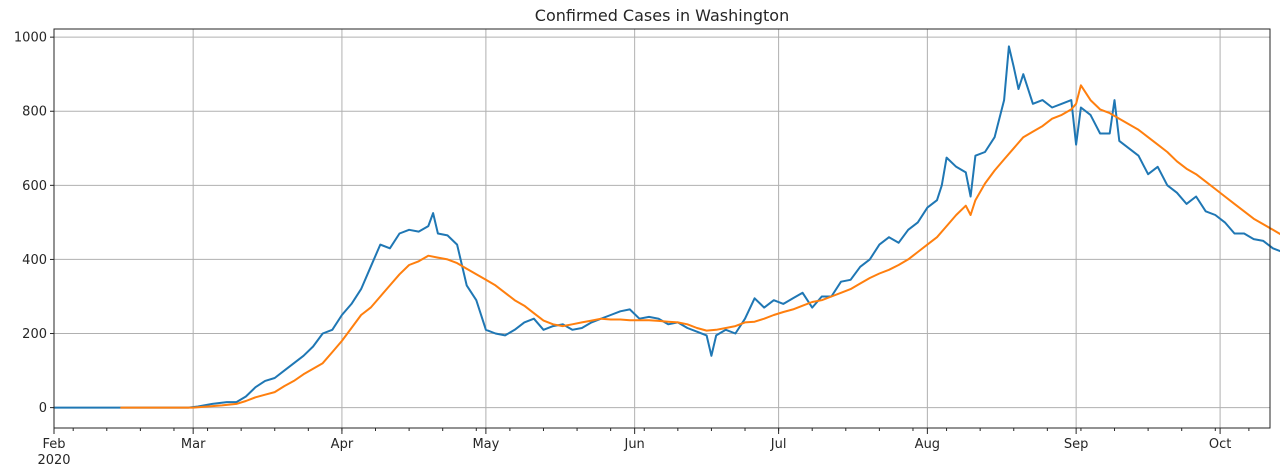 The height and width of the screenshot is (469, 1280). I want to click on y-tick-label: 0, so click(43, 408).